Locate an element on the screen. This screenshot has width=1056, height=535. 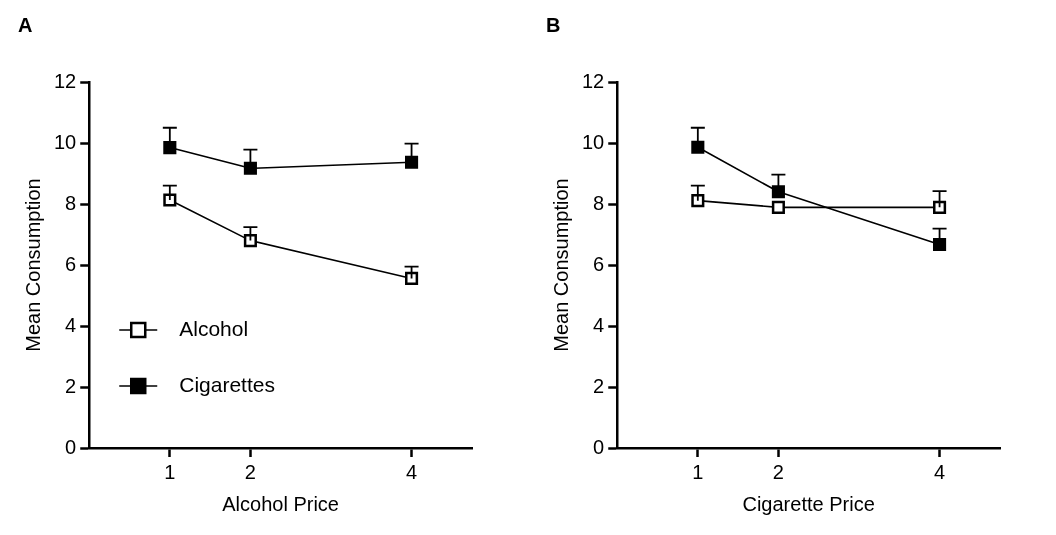
chart-title: B is located at coordinates (553, 24).